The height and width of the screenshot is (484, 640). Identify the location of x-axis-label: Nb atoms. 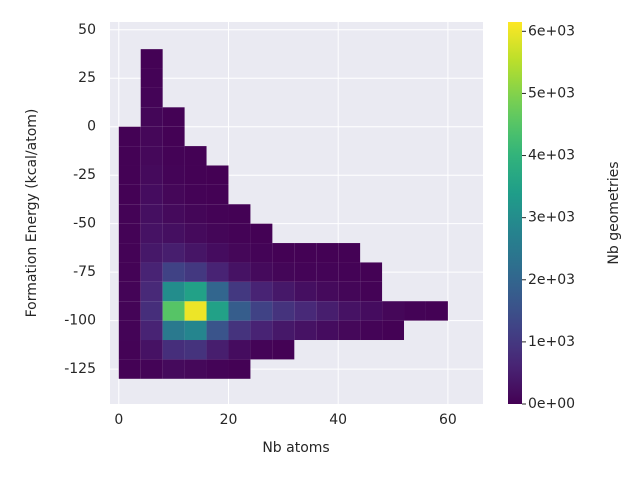
(295, 448).